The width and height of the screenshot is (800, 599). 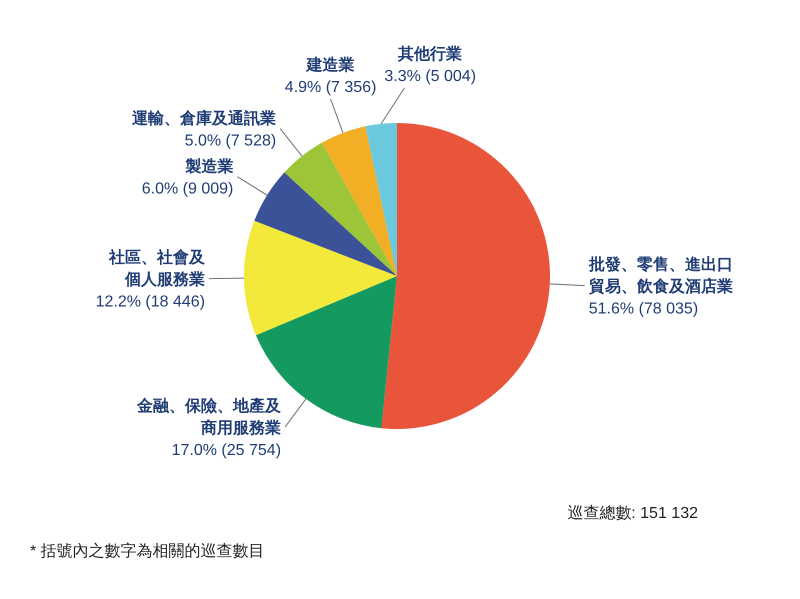 What do you see at coordinates (209, 418) in the screenshot?
I see `category-label: 金融、保險、地產及商用服務業` at bounding box center [209, 418].